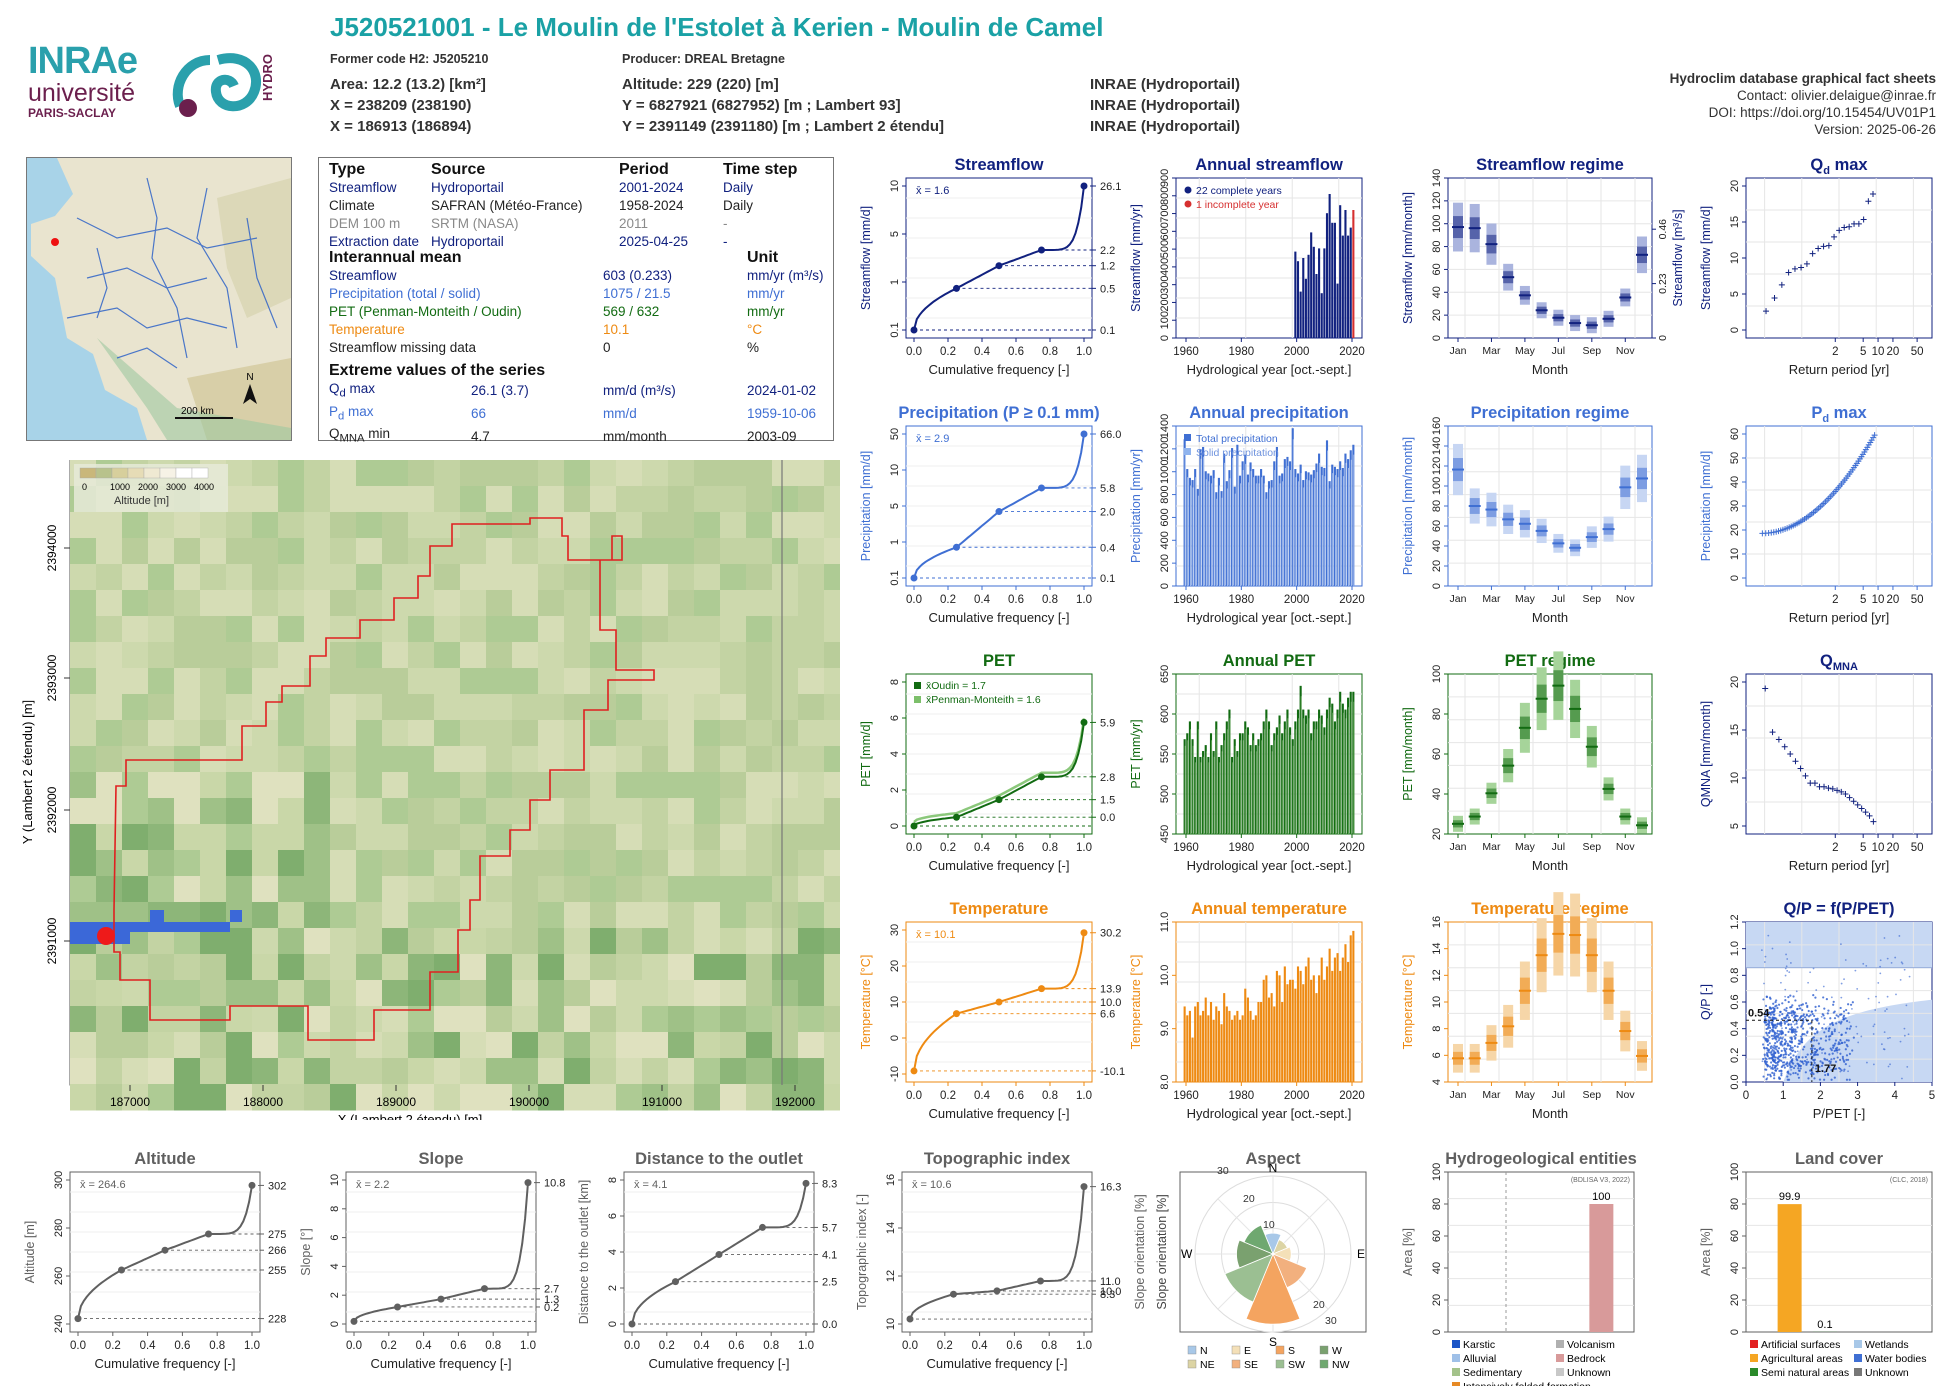 The width and height of the screenshot is (1960, 1386). What do you see at coordinates (956, 686) in the screenshot?
I see `legend-label: x̄Oudin = 1.7` at bounding box center [956, 686].